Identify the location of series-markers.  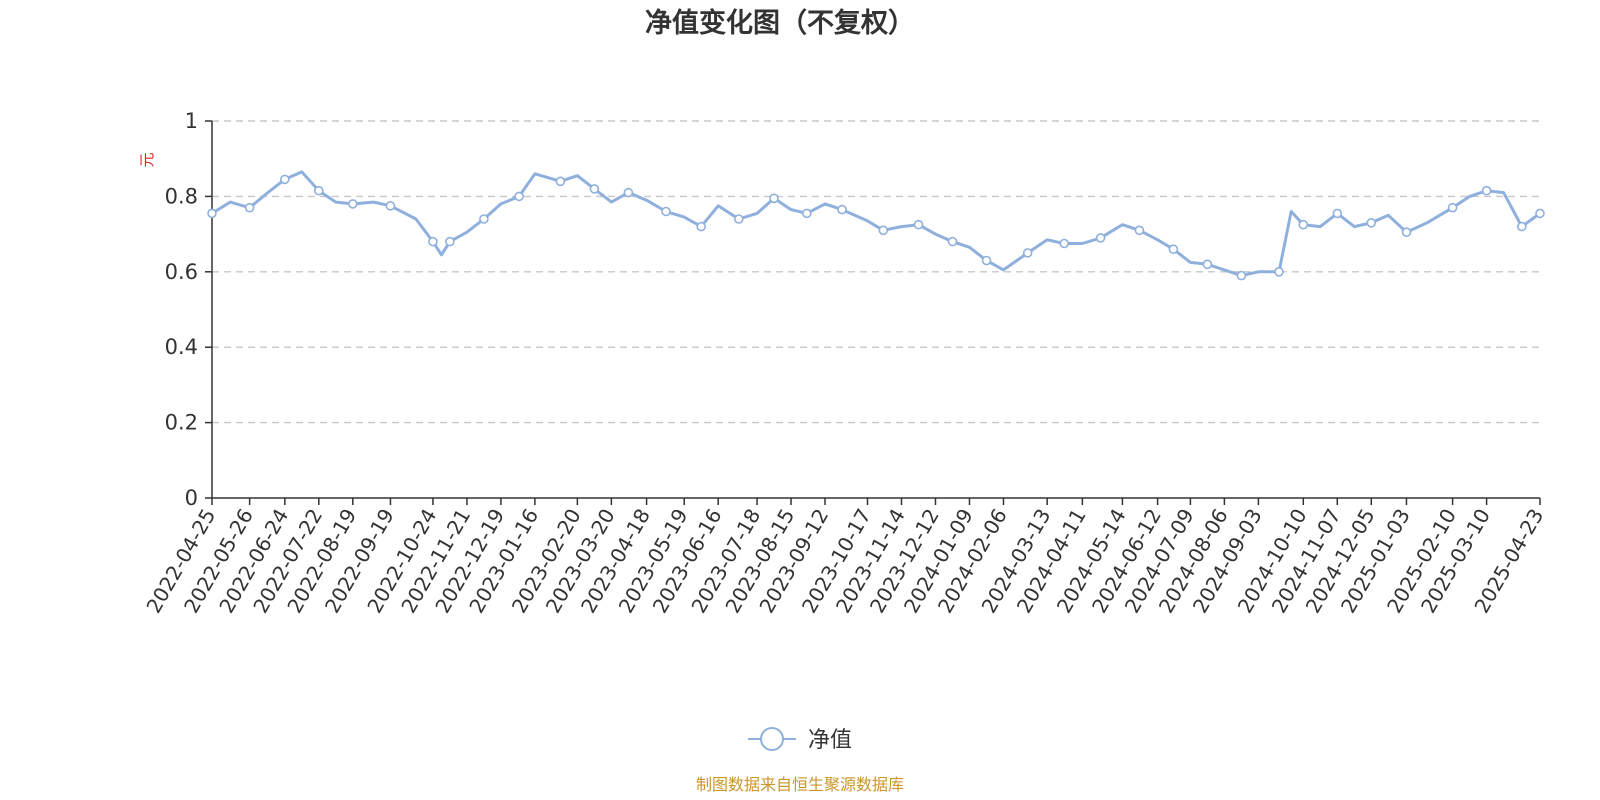
(876, 227).